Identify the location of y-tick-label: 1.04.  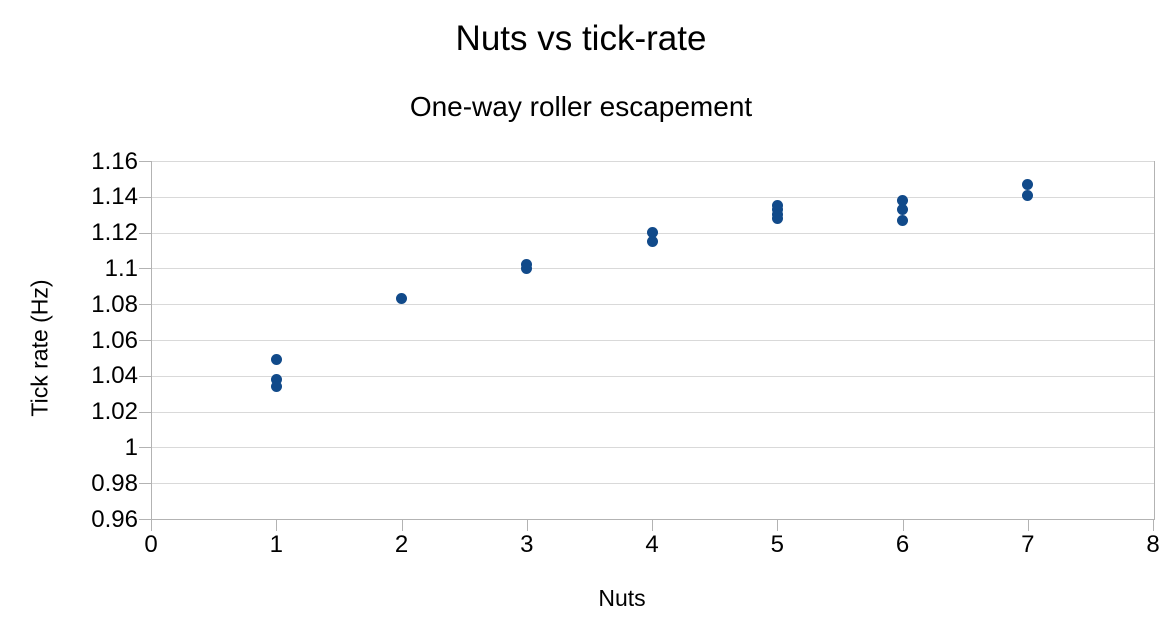
(114, 376).